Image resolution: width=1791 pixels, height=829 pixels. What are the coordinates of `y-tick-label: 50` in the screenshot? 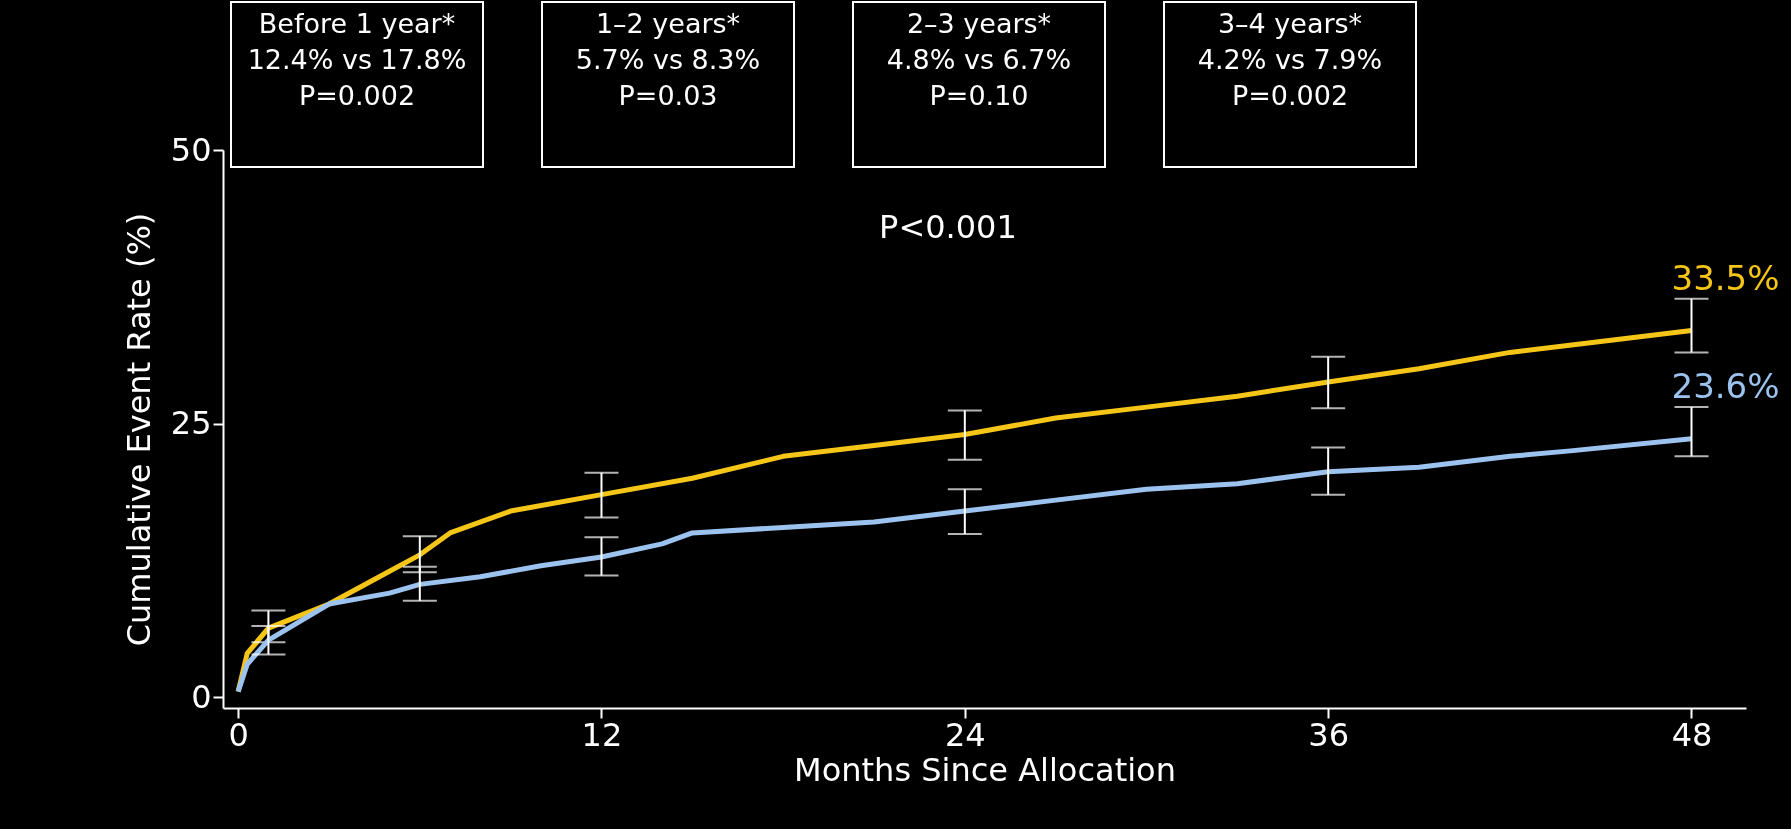 It's located at (191, 149).